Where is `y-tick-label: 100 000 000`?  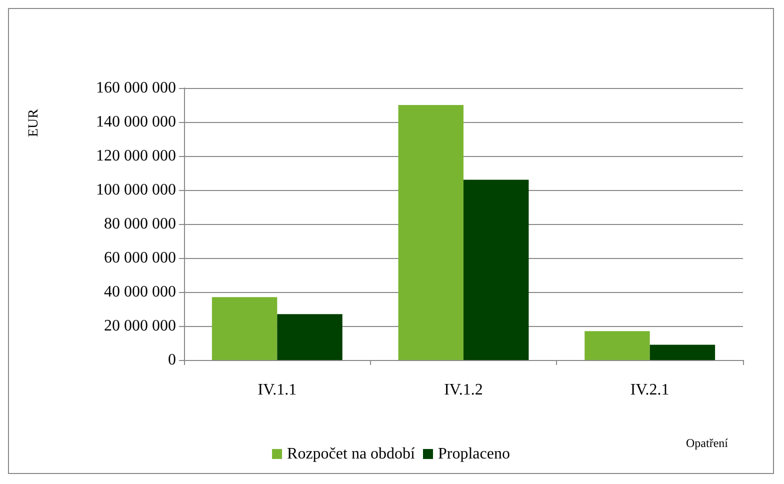
y-tick-label: 100 000 000 is located at coordinates (136, 190).